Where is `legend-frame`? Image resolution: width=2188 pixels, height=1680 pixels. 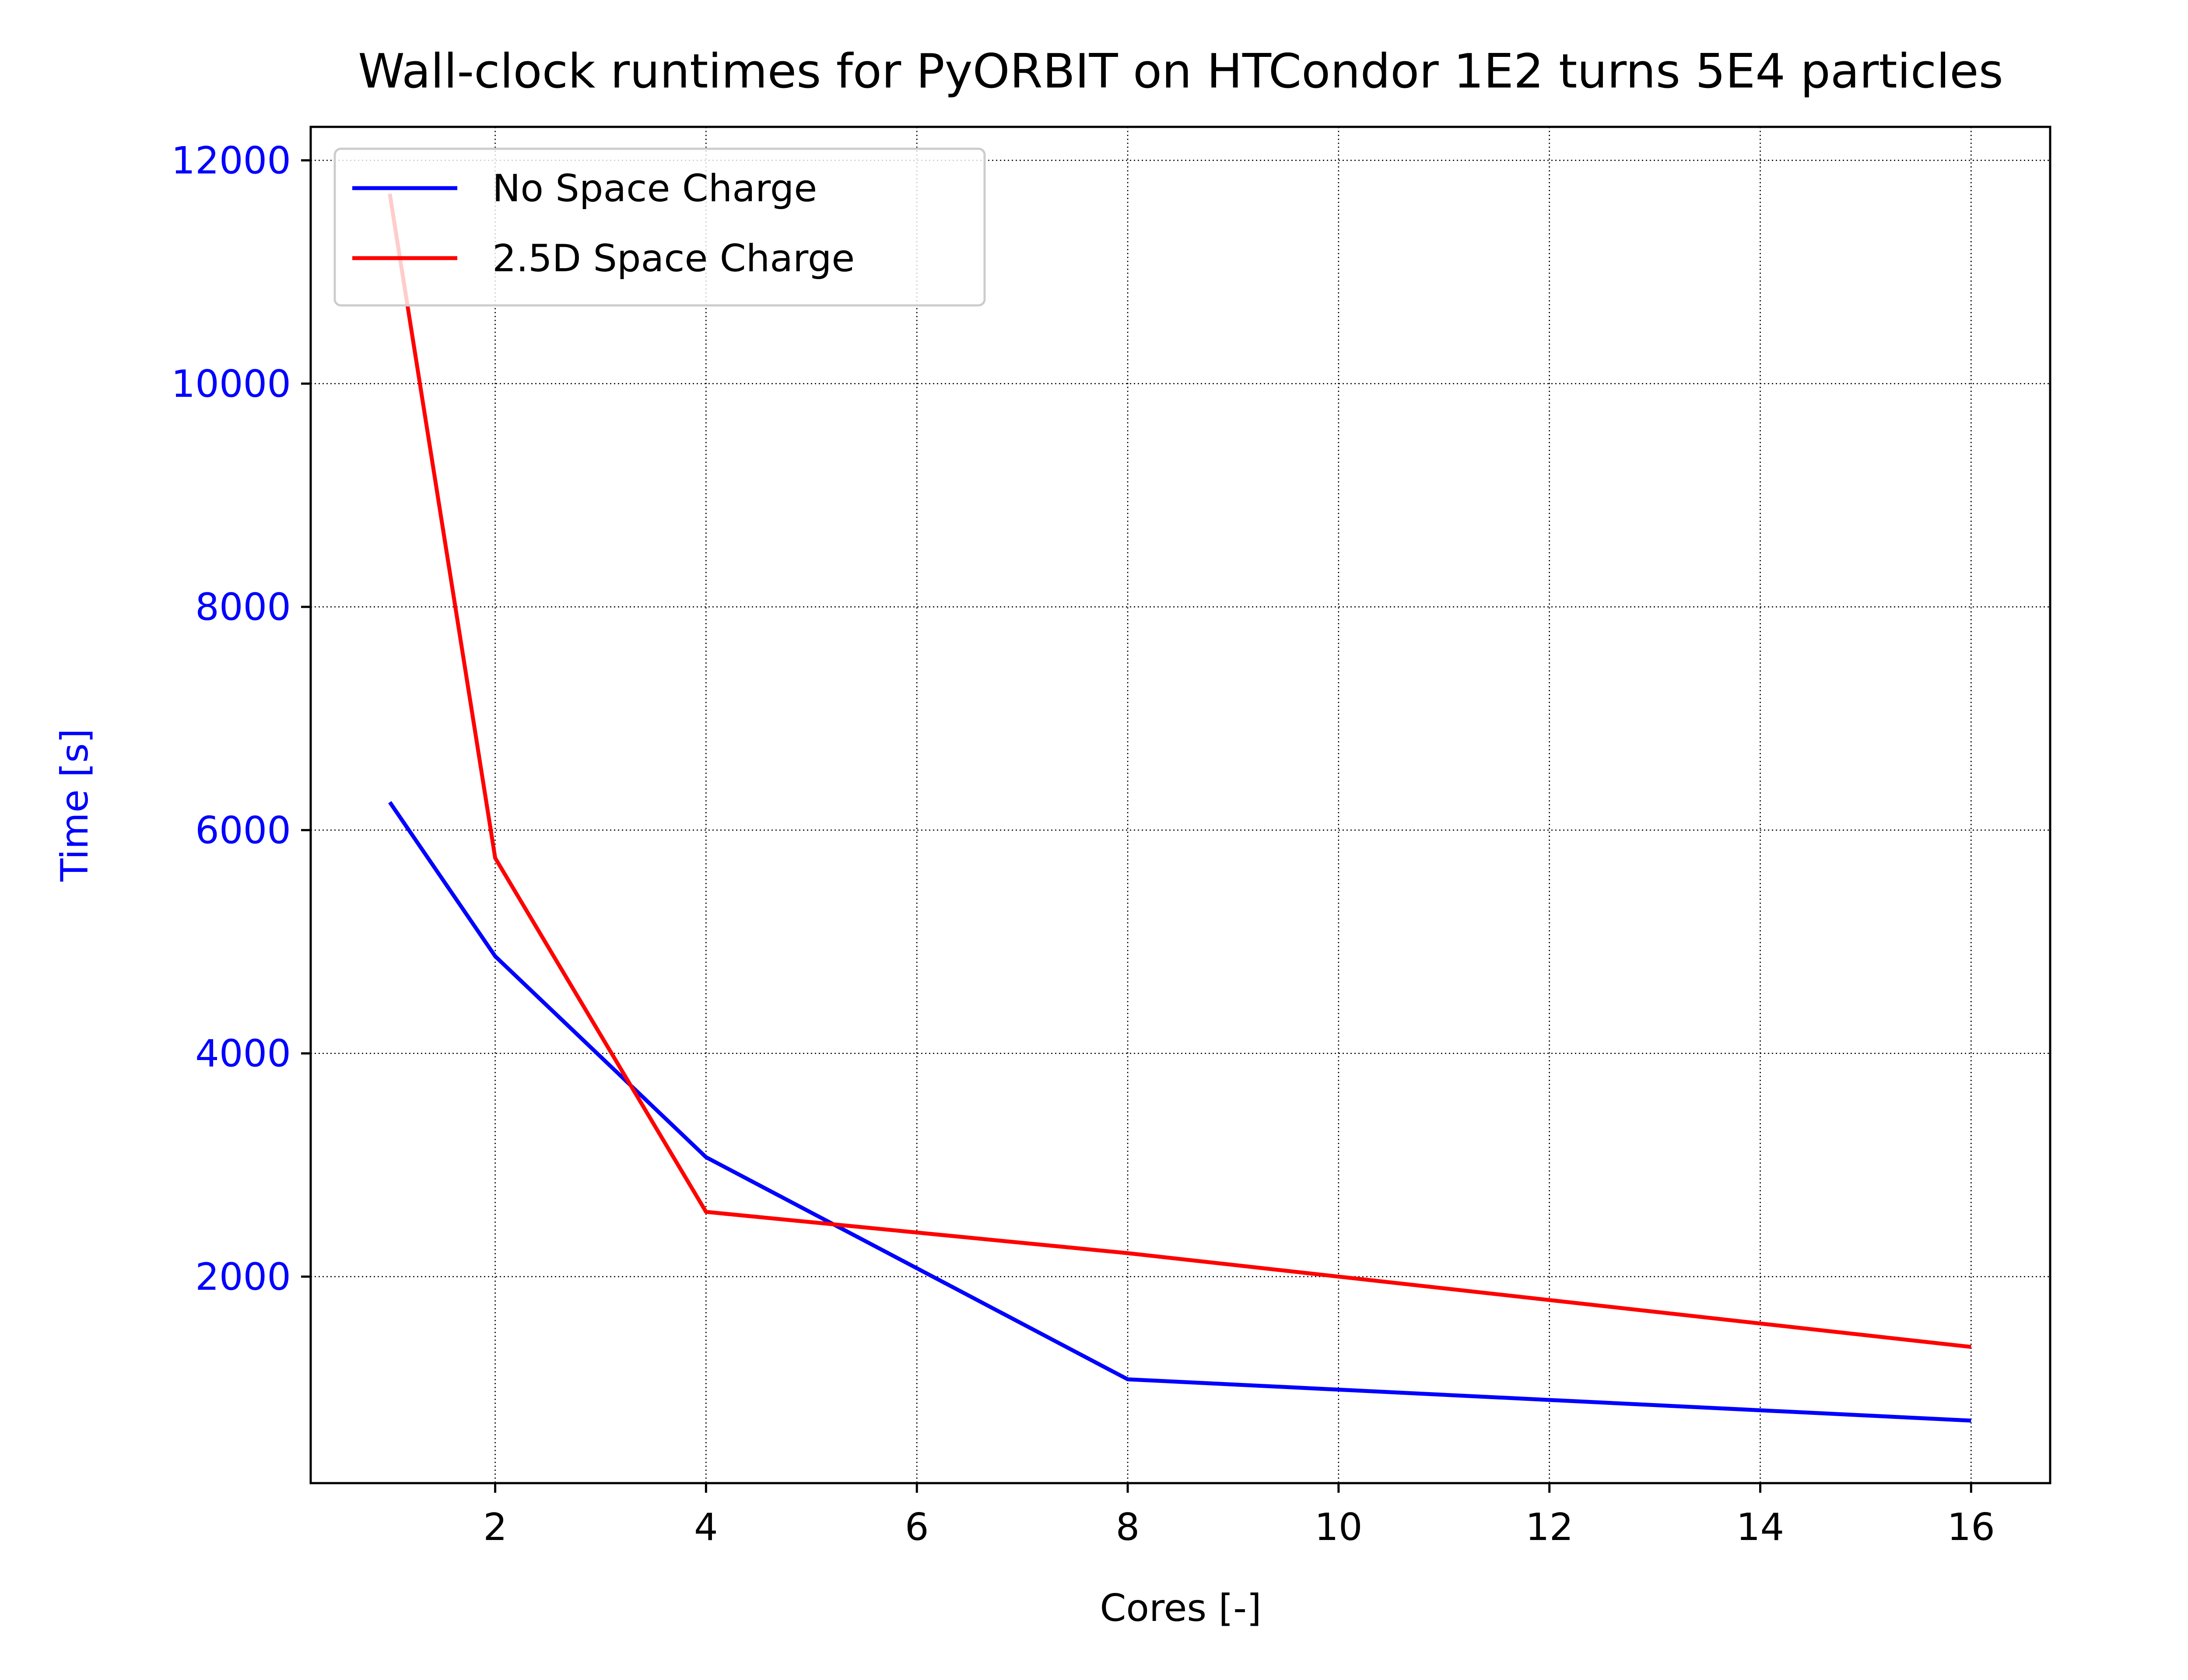 legend-frame is located at coordinates (659, 227).